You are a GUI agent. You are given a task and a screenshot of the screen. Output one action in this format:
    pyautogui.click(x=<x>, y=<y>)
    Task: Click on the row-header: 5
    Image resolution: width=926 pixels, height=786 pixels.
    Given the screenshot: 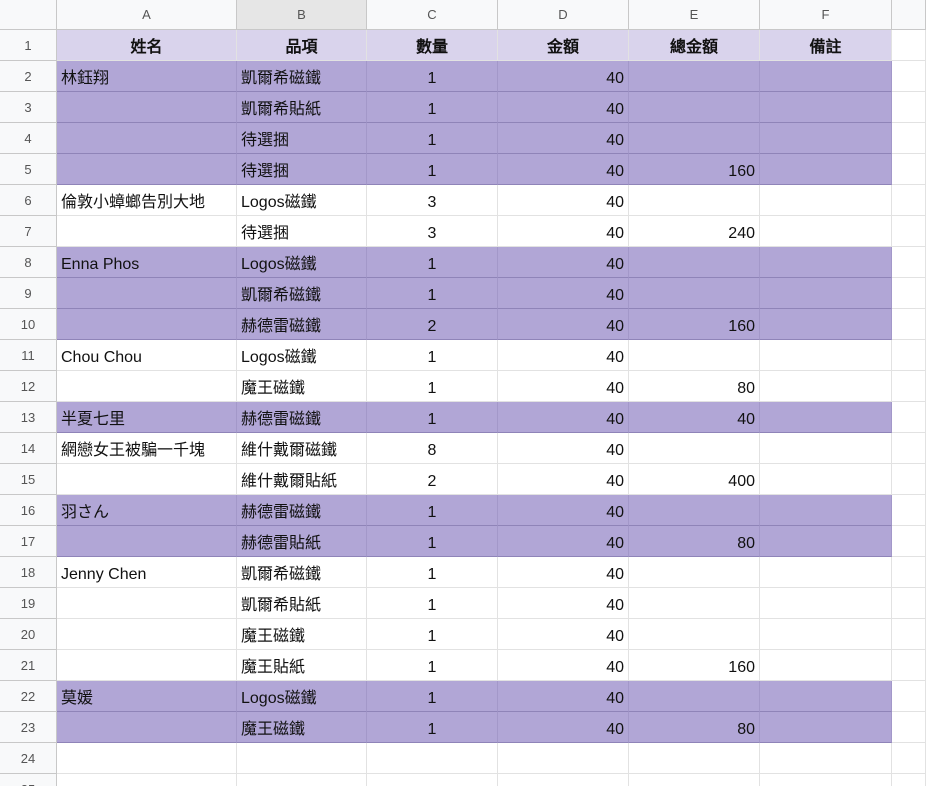 What is the action you would take?
    pyautogui.click(x=28, y=169)
    